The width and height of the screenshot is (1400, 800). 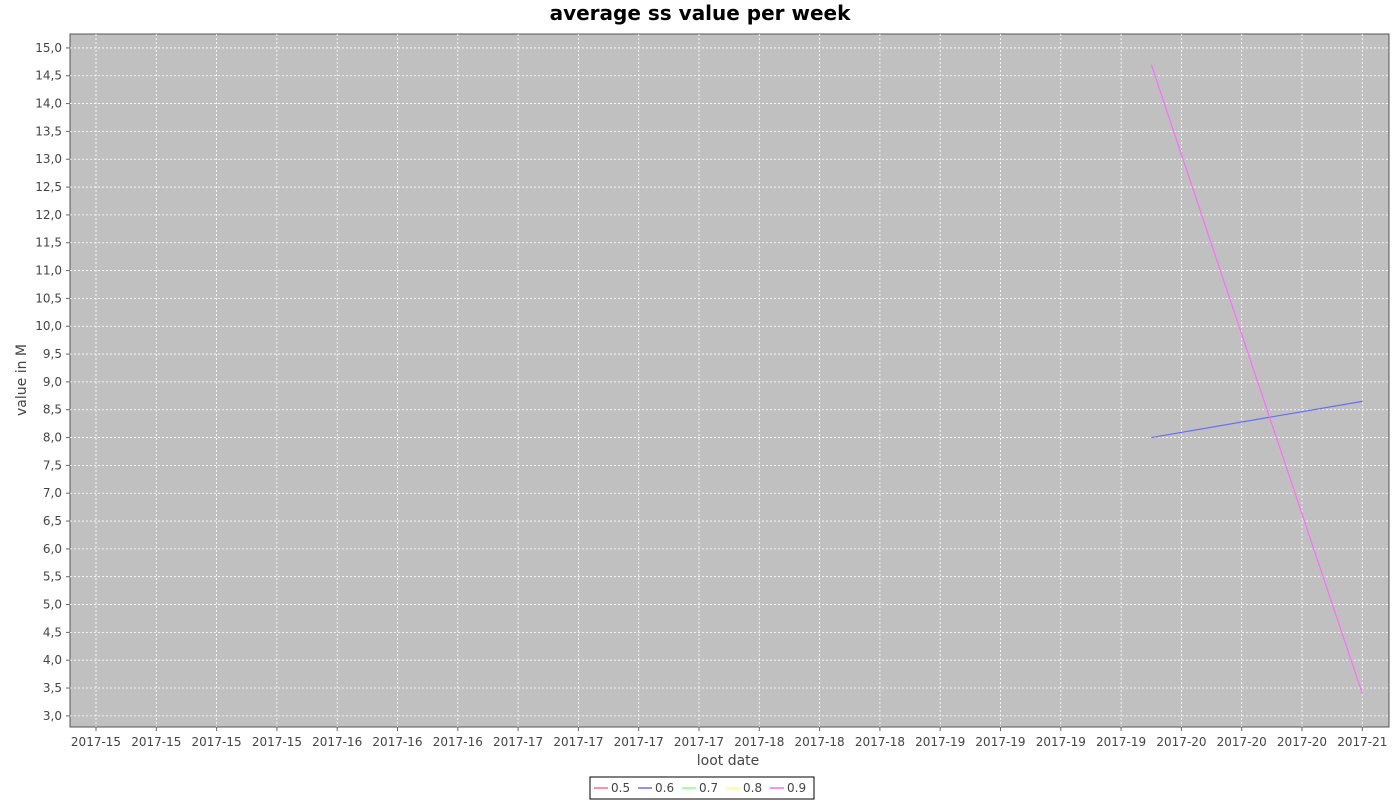 What do you see at coordinates (48, 298) in the screenshot?
I see `y-tick-label: 10,5` at bounding box center [48, 298].